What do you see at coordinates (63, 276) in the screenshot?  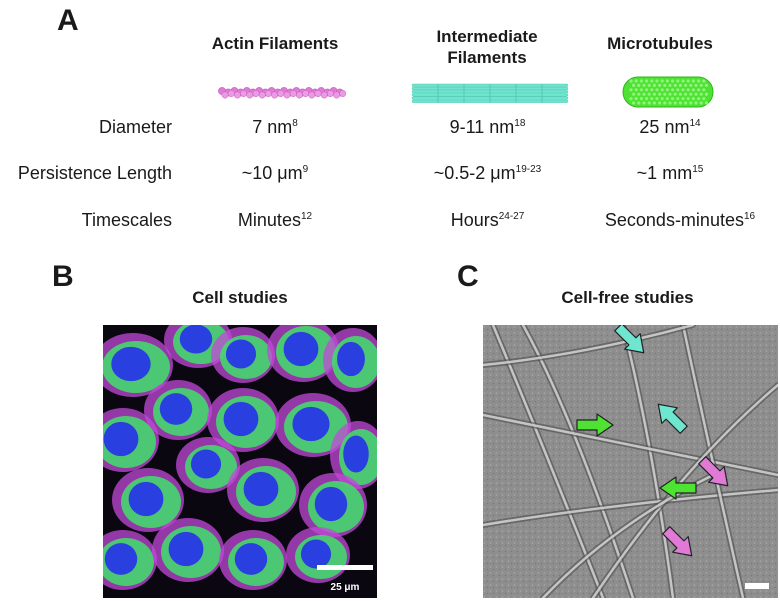 I see `panel-b-letter: B` at bounding box center [63, 276].